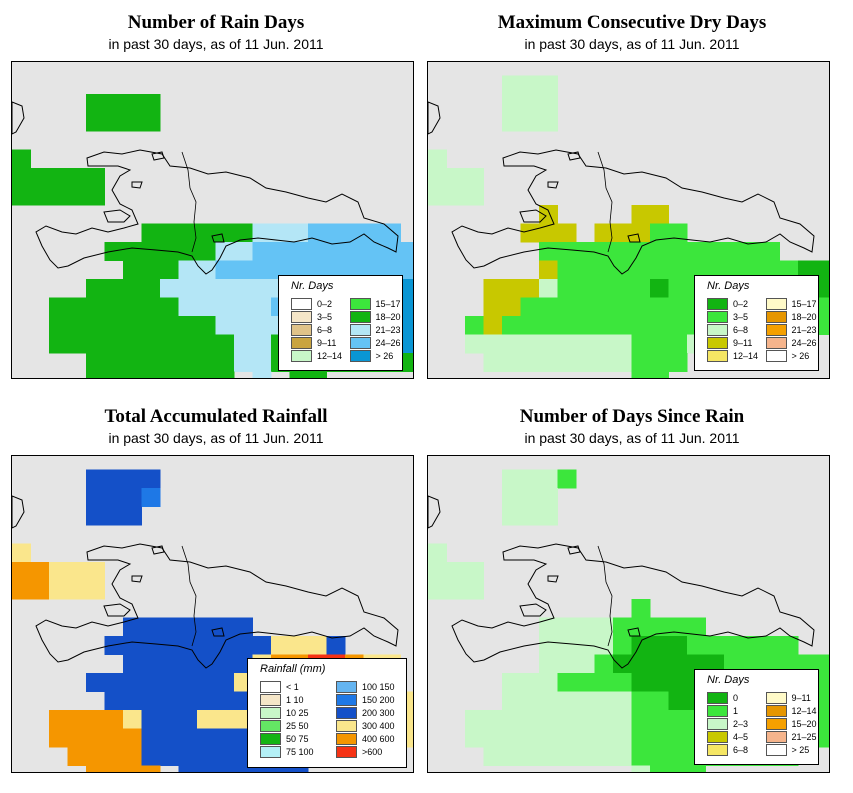 This screenshot has height=793, width=853. Describe the element at coordinates (378, 726) in the screenshot. I see `legend-label: 300 400` at that location.